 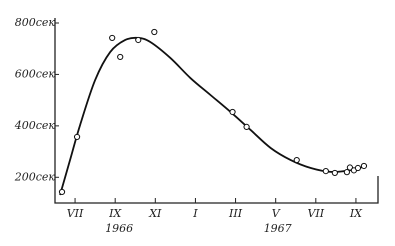 What do you see at coordinates (35, 176) in the screenshot?
I see `y-tick-label: 200сек` at bounding box center [35, 176].